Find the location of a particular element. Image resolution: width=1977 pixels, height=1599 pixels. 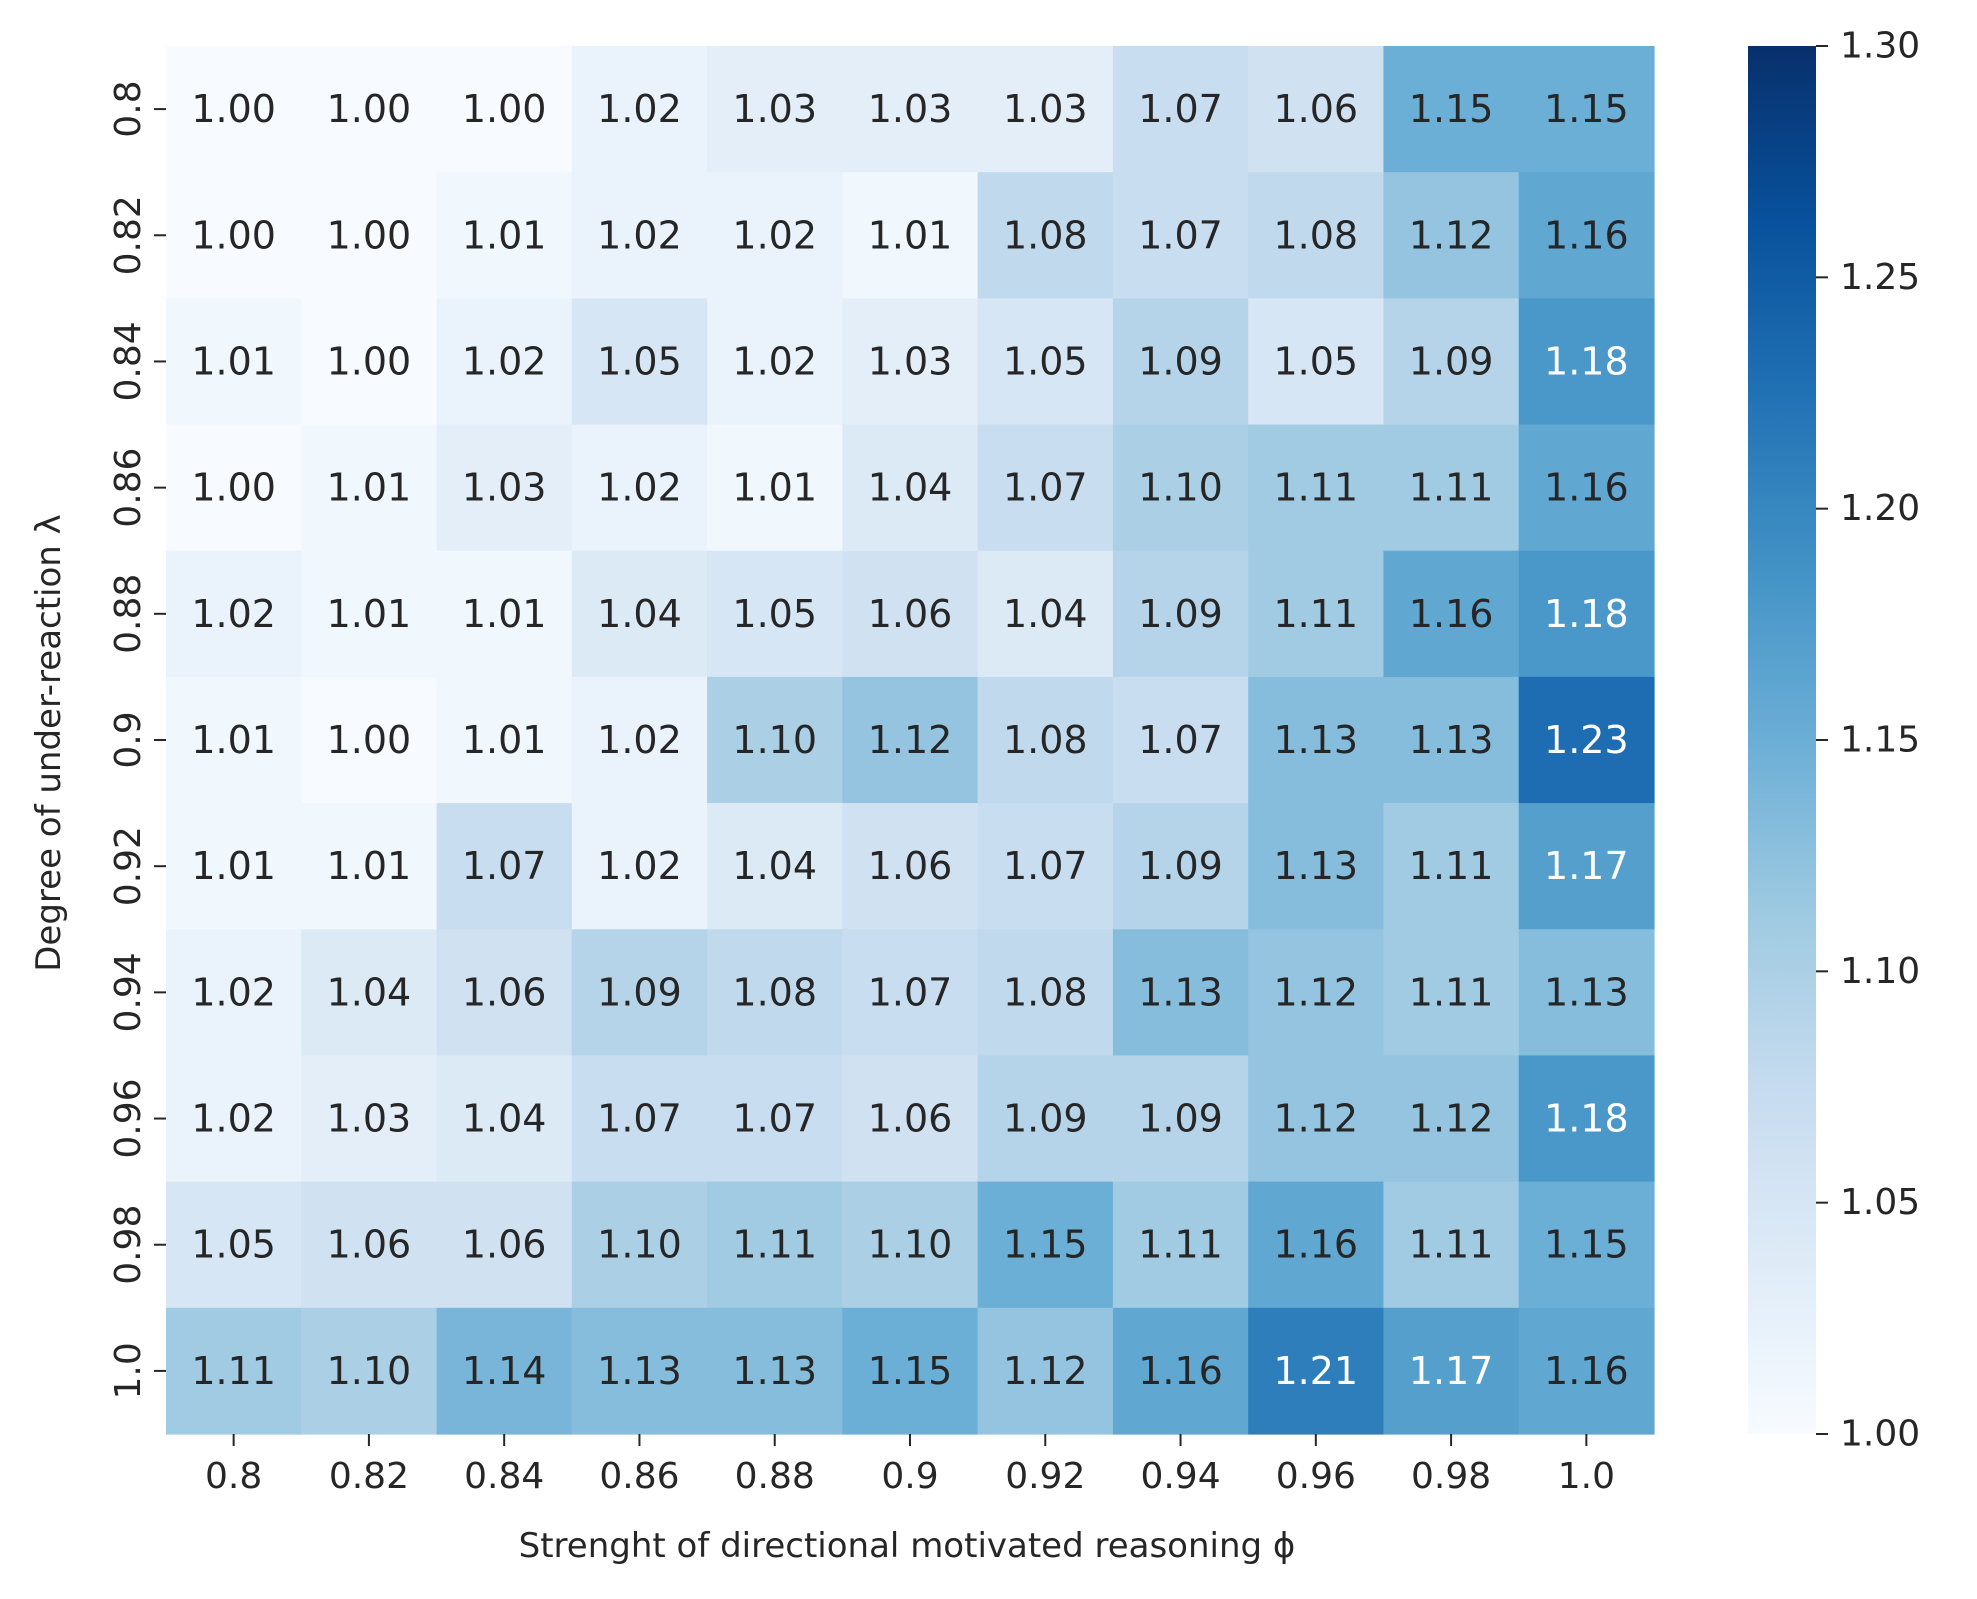

cell-label-10-1: 1.10 is located at coordinates (369, 1371).